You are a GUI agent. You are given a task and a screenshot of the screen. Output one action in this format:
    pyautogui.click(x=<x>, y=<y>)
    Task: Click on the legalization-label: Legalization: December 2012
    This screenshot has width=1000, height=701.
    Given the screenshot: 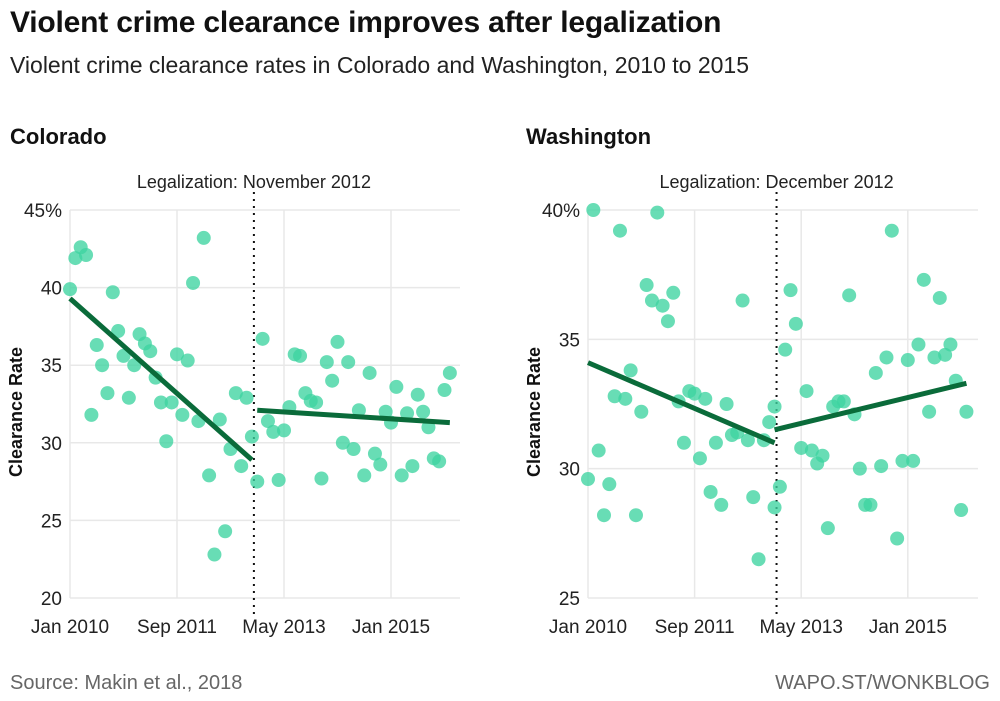 What is the action you would take?
    pyautogui.click(x=776, y=182)
    